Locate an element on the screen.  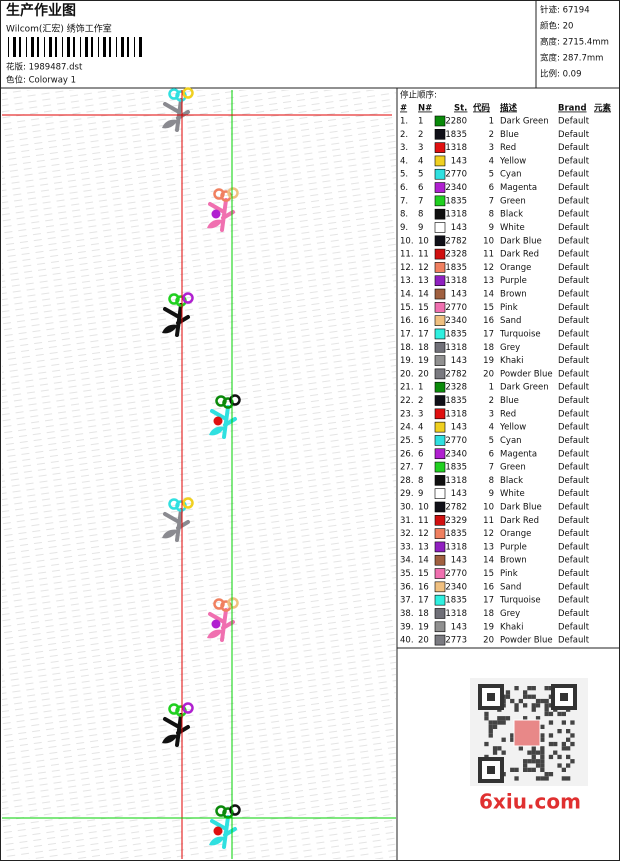
needle: 16 is located at coordinates (423, 321).